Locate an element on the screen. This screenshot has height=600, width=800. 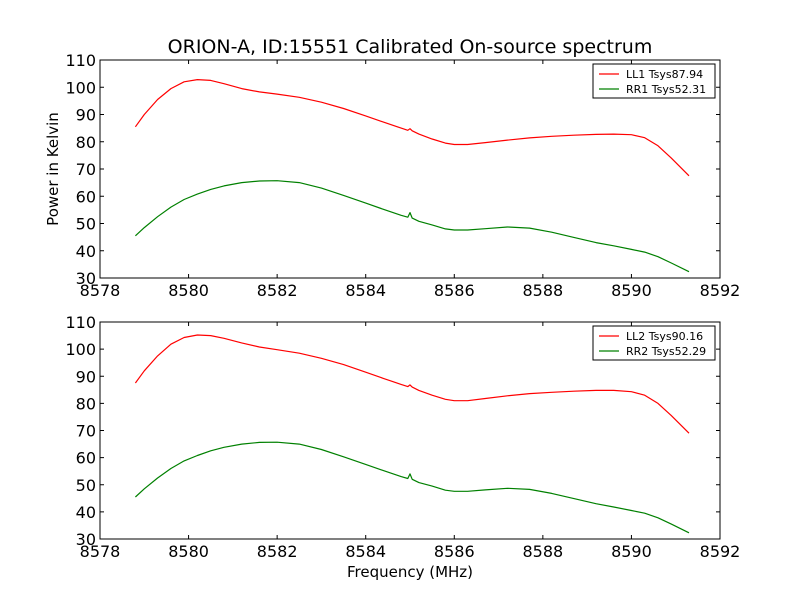
top-x-tick-label: 8588 is located at coordinates (542, 290).